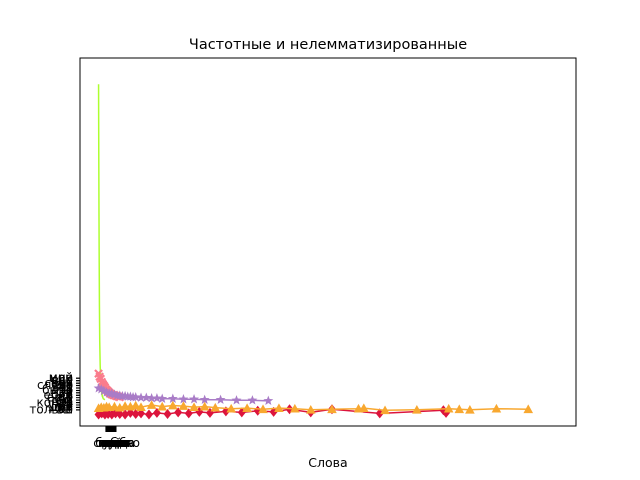 The width and height of the screenshot is (640, 480). I want to click on y-tick-label: от, so click(66, 400).